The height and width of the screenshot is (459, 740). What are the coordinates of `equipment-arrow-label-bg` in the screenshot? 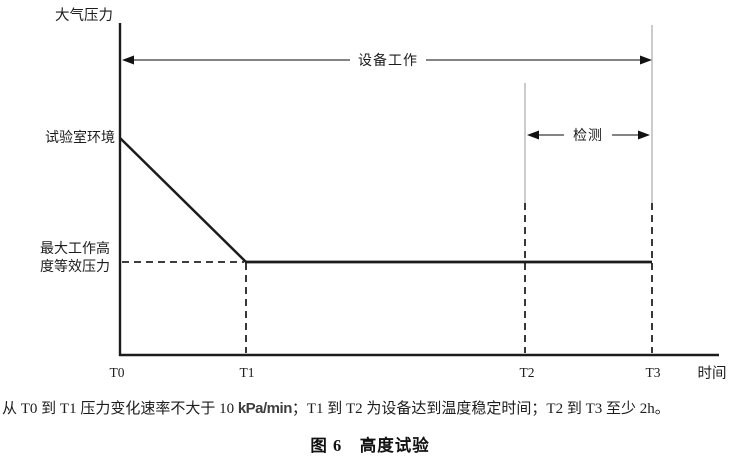 It's located at (388, 60).